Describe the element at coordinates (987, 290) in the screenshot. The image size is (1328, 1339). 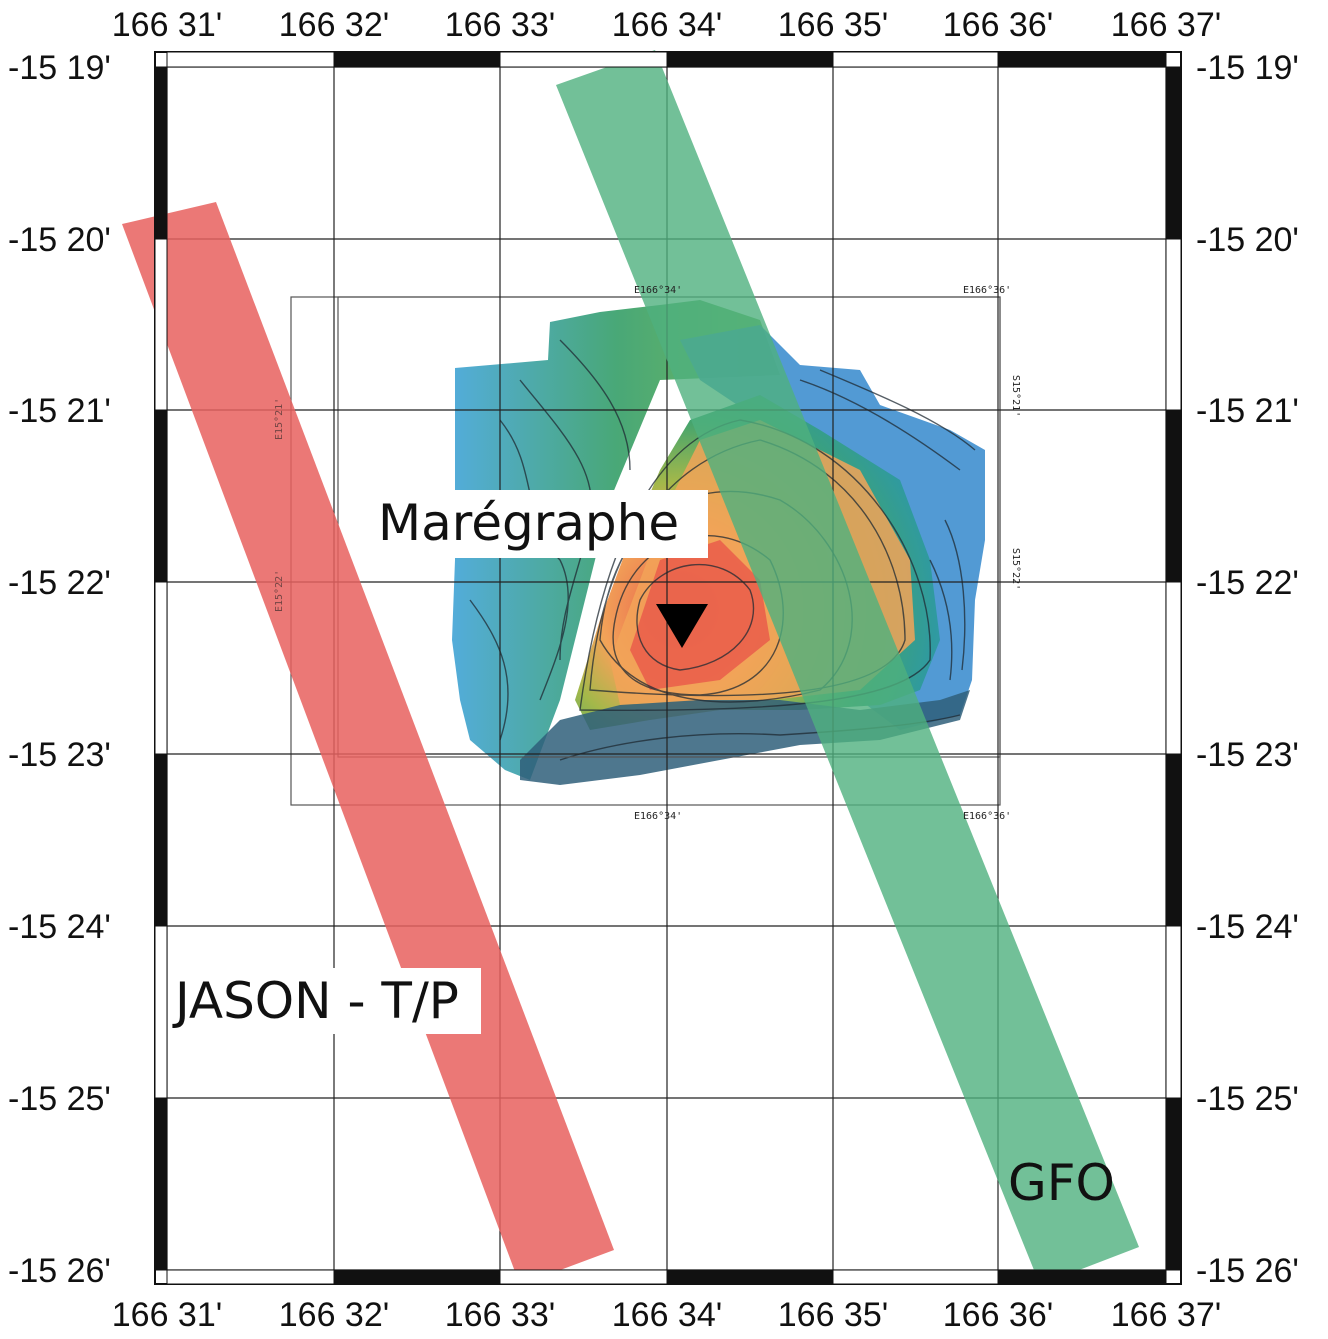
I see `inset-top-label-2: E166°36'` at that location.